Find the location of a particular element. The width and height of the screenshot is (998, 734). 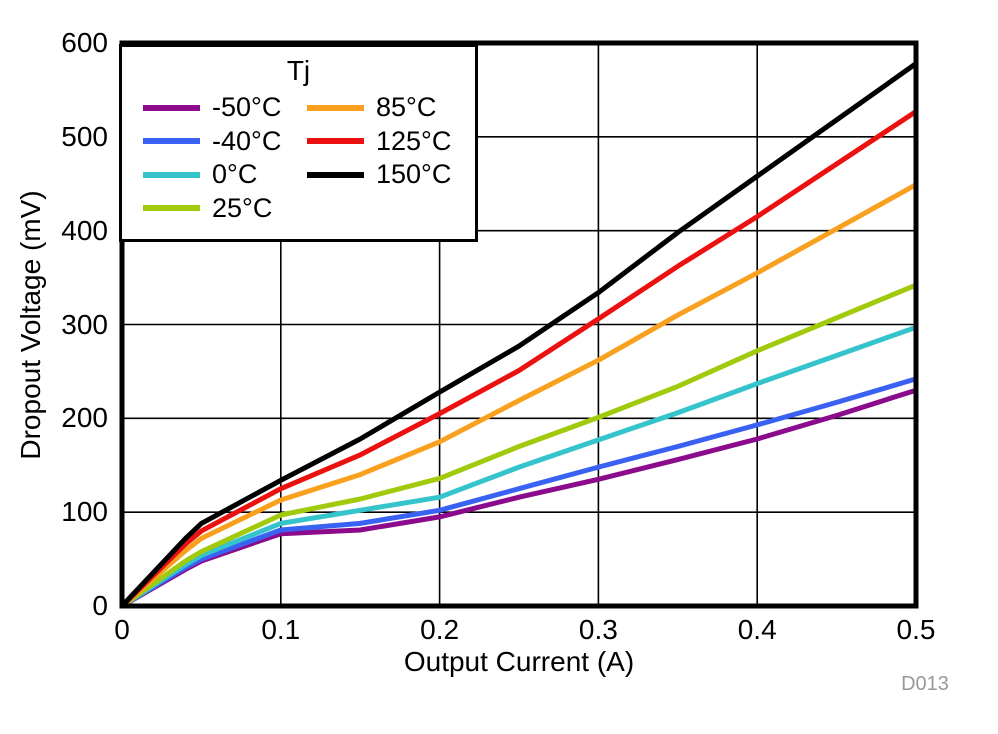

x-tick-label: 0.2 is located at coordinates (440, 629).